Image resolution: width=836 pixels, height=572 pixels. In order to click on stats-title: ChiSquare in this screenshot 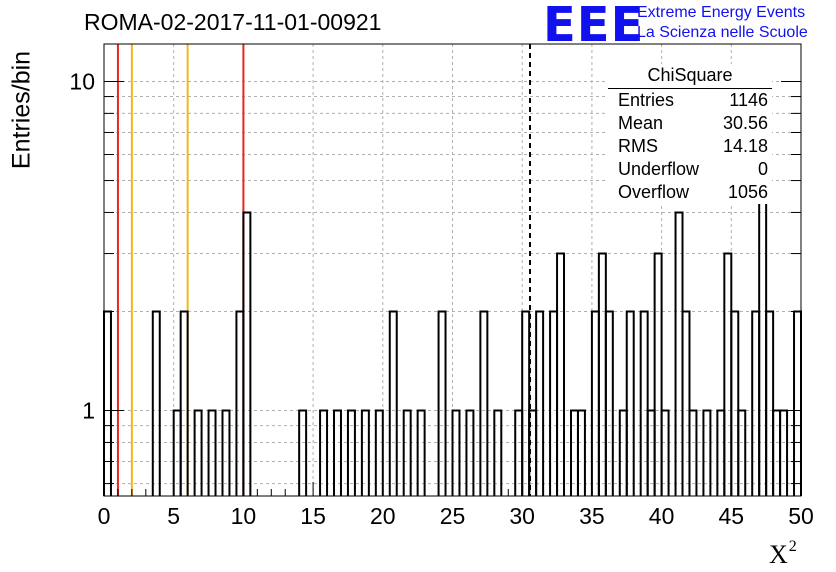, I will do `click(690, 75)`.